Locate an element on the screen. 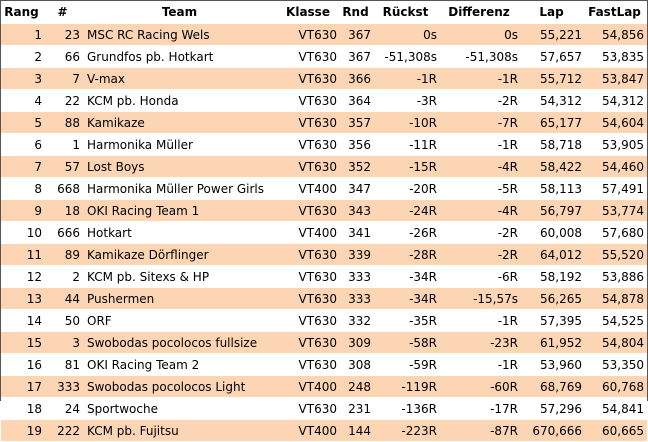 The width and height of the screenshot is (648, 442). cell-rnd: 332 is located at coordinates (357, 320).